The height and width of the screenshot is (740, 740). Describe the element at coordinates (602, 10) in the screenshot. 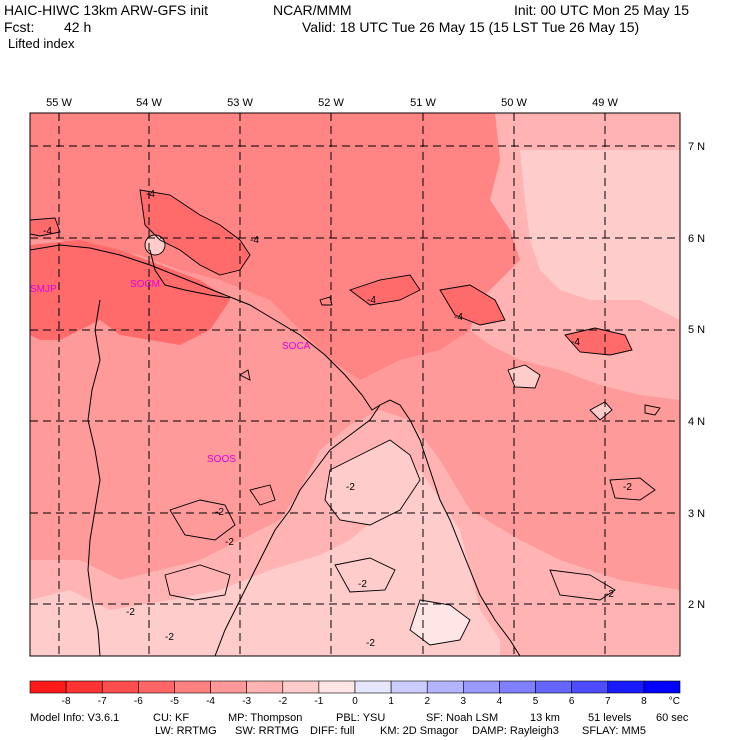

I see `init-time: Init: 00 UTC Mon 25 May 15` at that location.